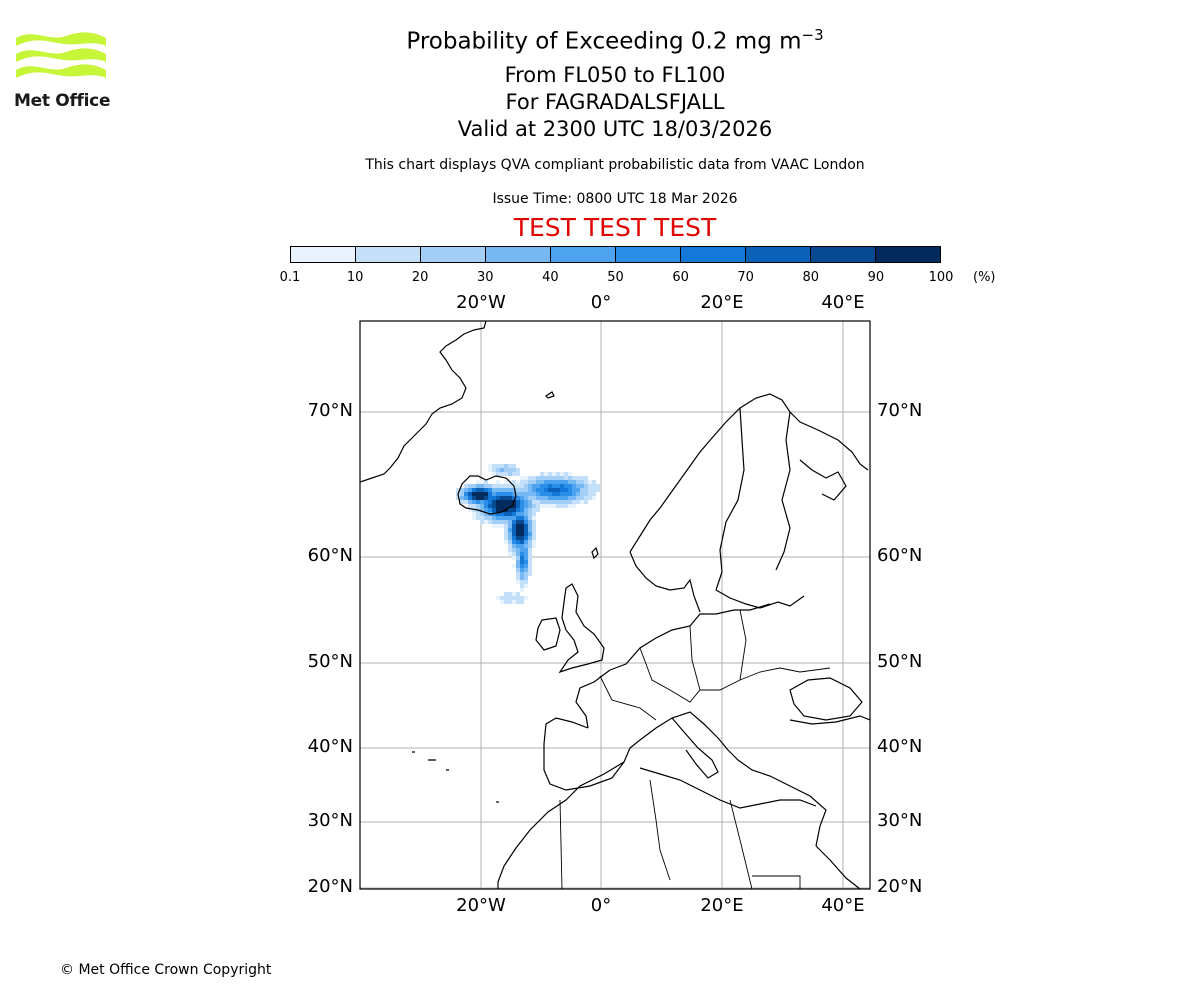 The height and width of the screenshot is (1000, 1200). What do you see at coordinates (900, 886) in the screenshot?
I see `latitude-label: 20°N` at bounding box center [900, 886].